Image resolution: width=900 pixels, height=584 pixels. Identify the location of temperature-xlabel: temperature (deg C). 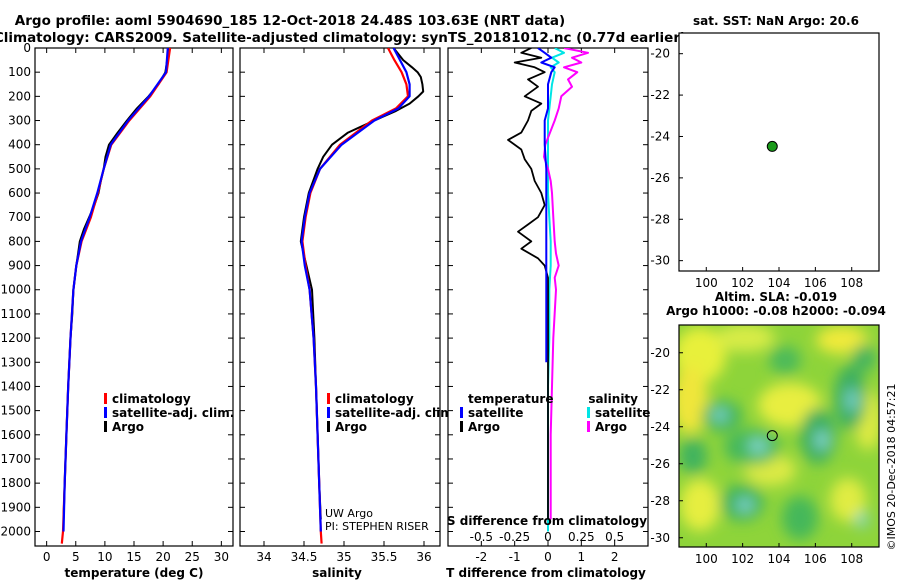
(134, 573).